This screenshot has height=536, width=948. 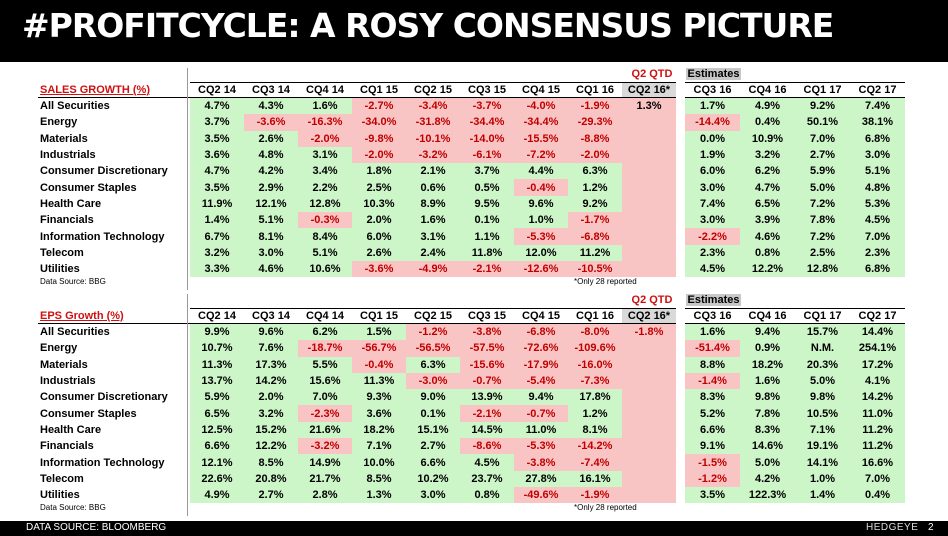 I want to click on table-cell: 17.2%, so click(x=877, y=364).